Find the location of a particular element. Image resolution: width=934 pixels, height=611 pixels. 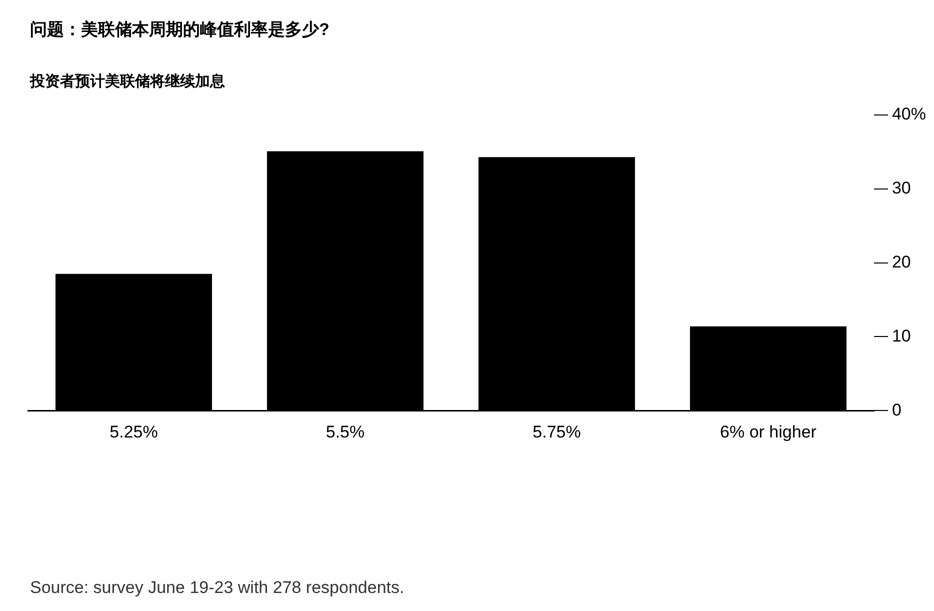

source-note: Source: survey June 19-23 with 278 respondents. is located at coordinates (217, 588).